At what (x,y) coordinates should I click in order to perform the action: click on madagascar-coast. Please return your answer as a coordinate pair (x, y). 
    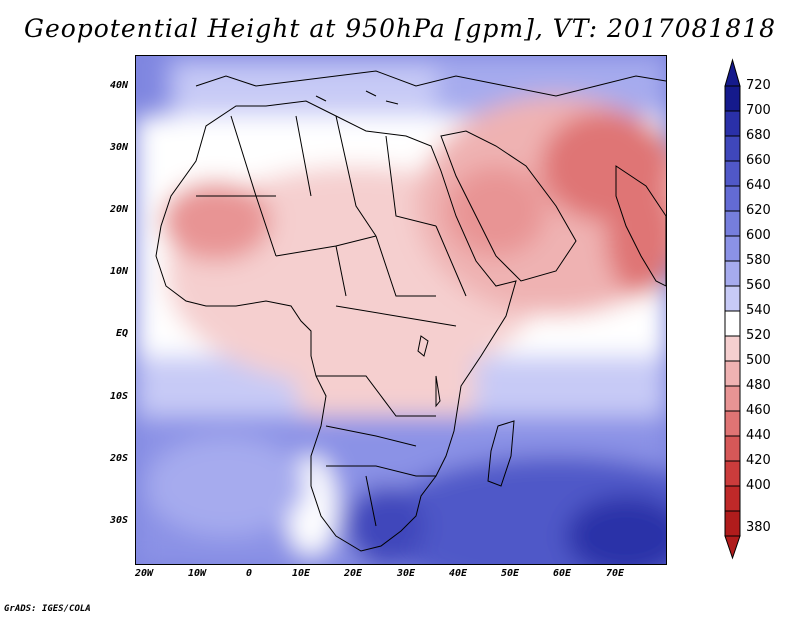
    Looking at the image, I should click on (501, 453).